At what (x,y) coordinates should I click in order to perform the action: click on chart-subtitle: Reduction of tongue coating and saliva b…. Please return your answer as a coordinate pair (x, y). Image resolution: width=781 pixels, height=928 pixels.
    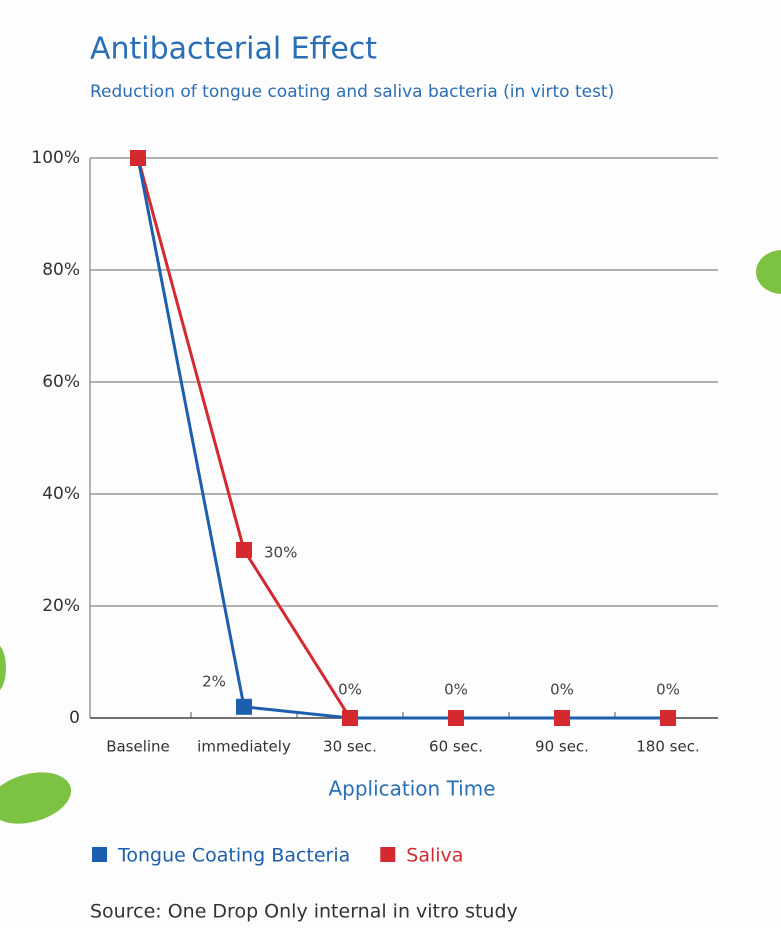
    Looking at the image, I should click on (352, 92).